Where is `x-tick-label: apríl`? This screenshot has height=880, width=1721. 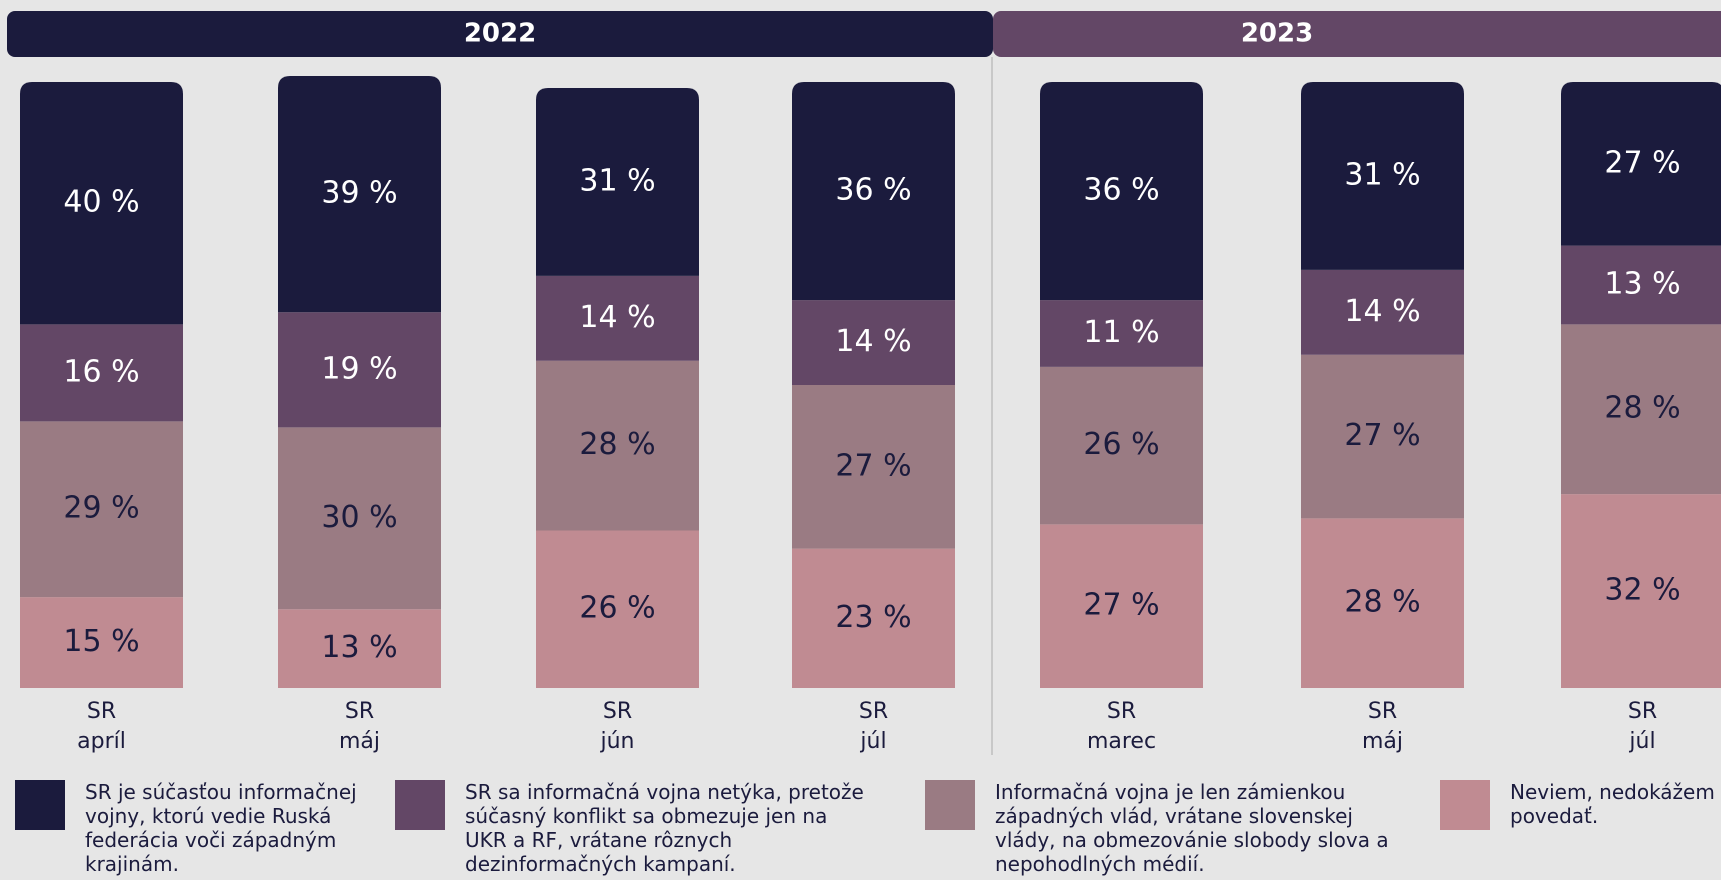
x-tick-label: apríl is located at coordinates (101, 741).